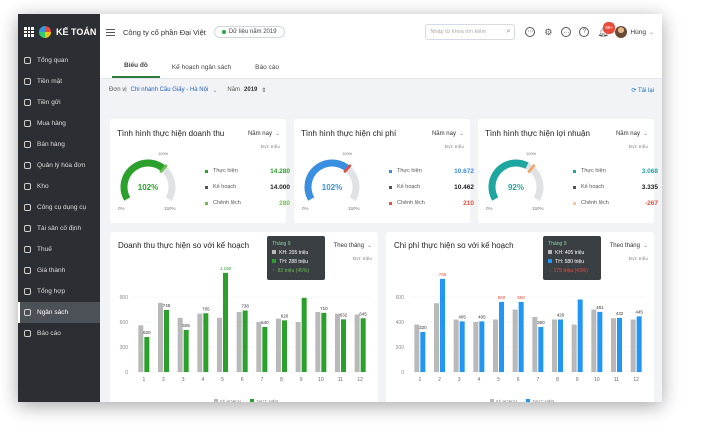  Describe the element at coordinates (136, 70) in the screenshot. I see `tab: Biểu đồ` at that location.